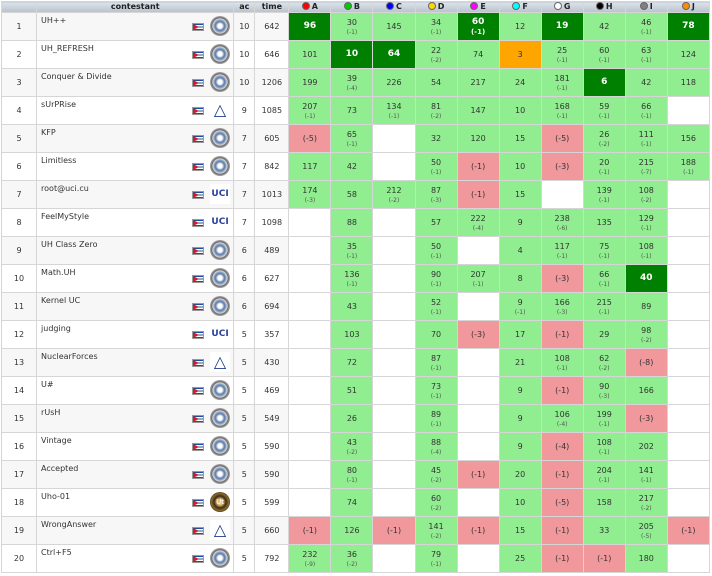 The width and height of the screenshot is (712, 576). I want to click on contestant-cell: WrongAnswer △, so click(135, 530).